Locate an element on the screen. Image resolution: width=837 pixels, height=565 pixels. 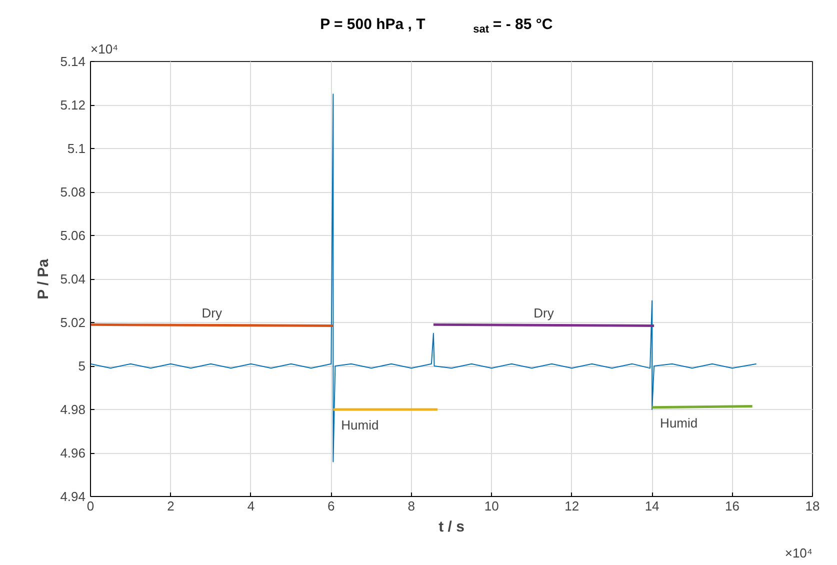
y-tick-label: 5.08 is located at coordinates (73, 192).